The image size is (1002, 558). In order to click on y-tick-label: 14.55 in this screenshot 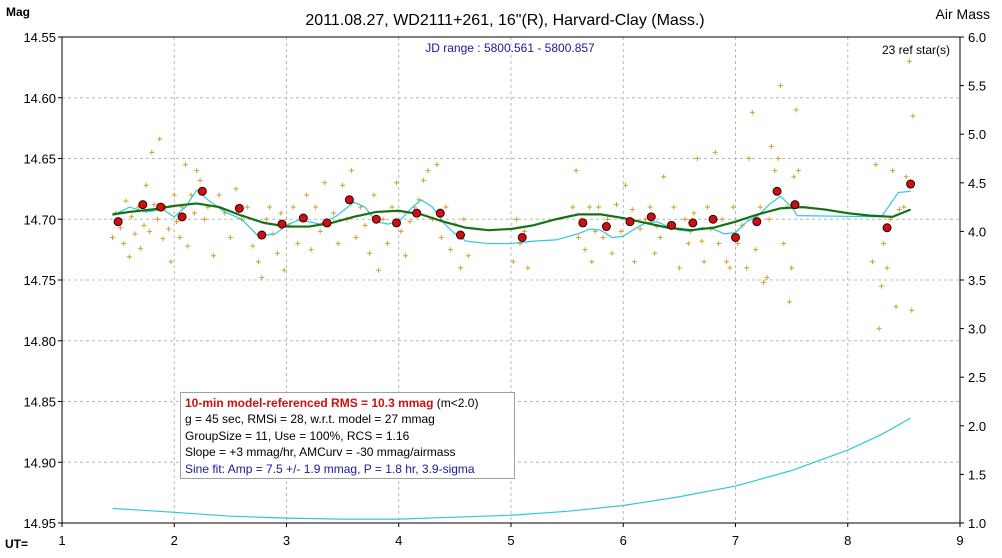, I will do `click(39, 37)`.